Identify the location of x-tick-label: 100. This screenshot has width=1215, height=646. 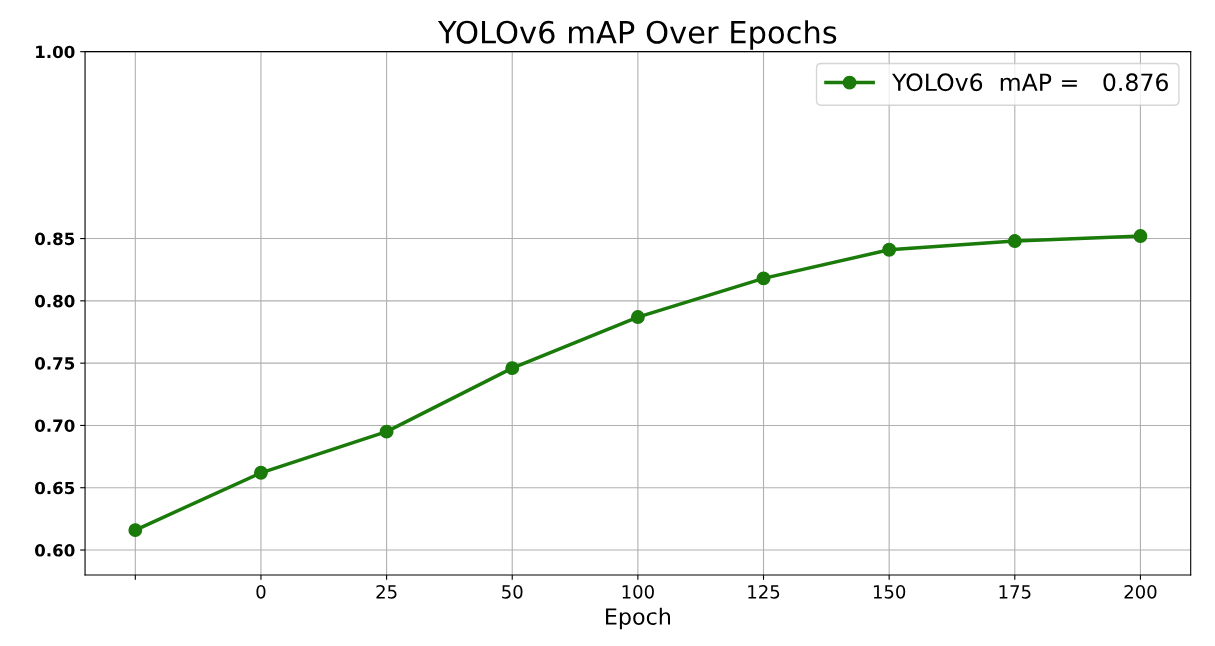
(638, 591).